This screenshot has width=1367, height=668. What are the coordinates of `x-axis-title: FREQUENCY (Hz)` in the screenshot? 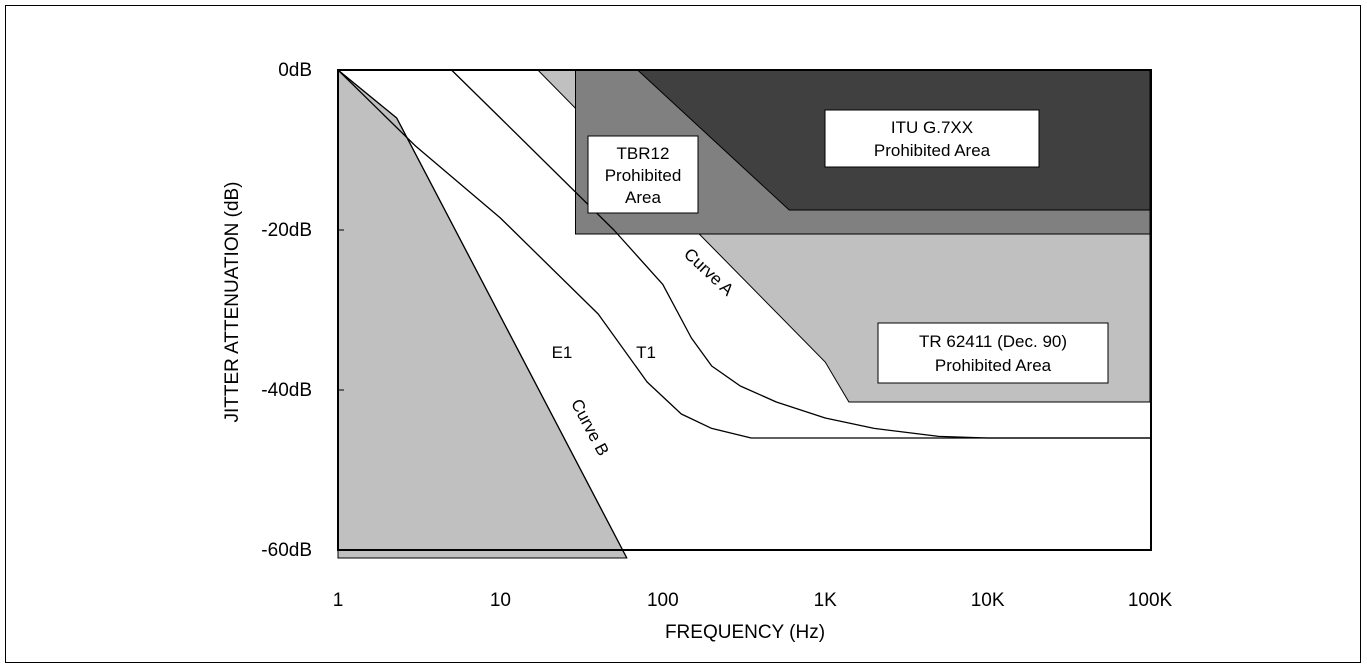 It's located at (745, 632).